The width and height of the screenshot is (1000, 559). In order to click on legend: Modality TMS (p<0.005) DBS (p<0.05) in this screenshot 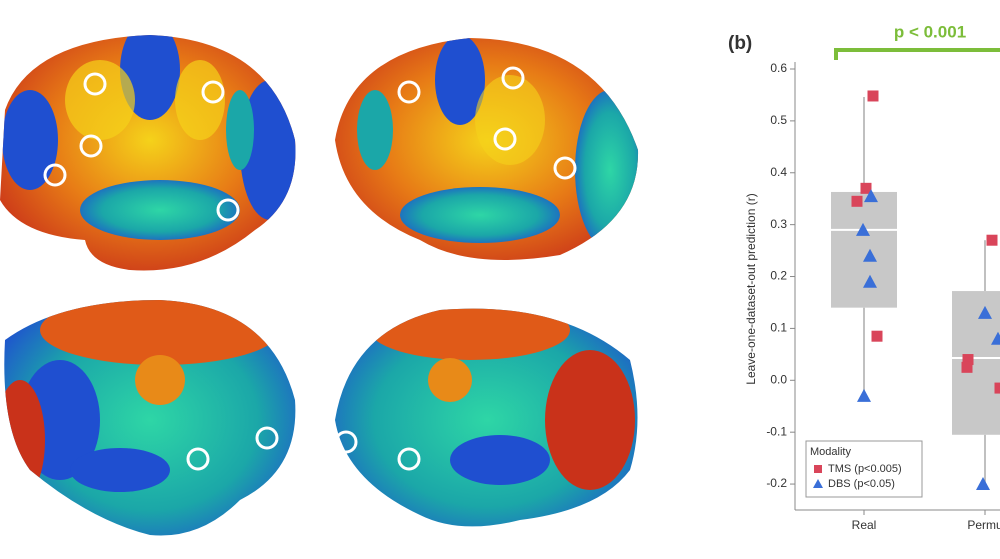, I will do `click(864, 469)`.